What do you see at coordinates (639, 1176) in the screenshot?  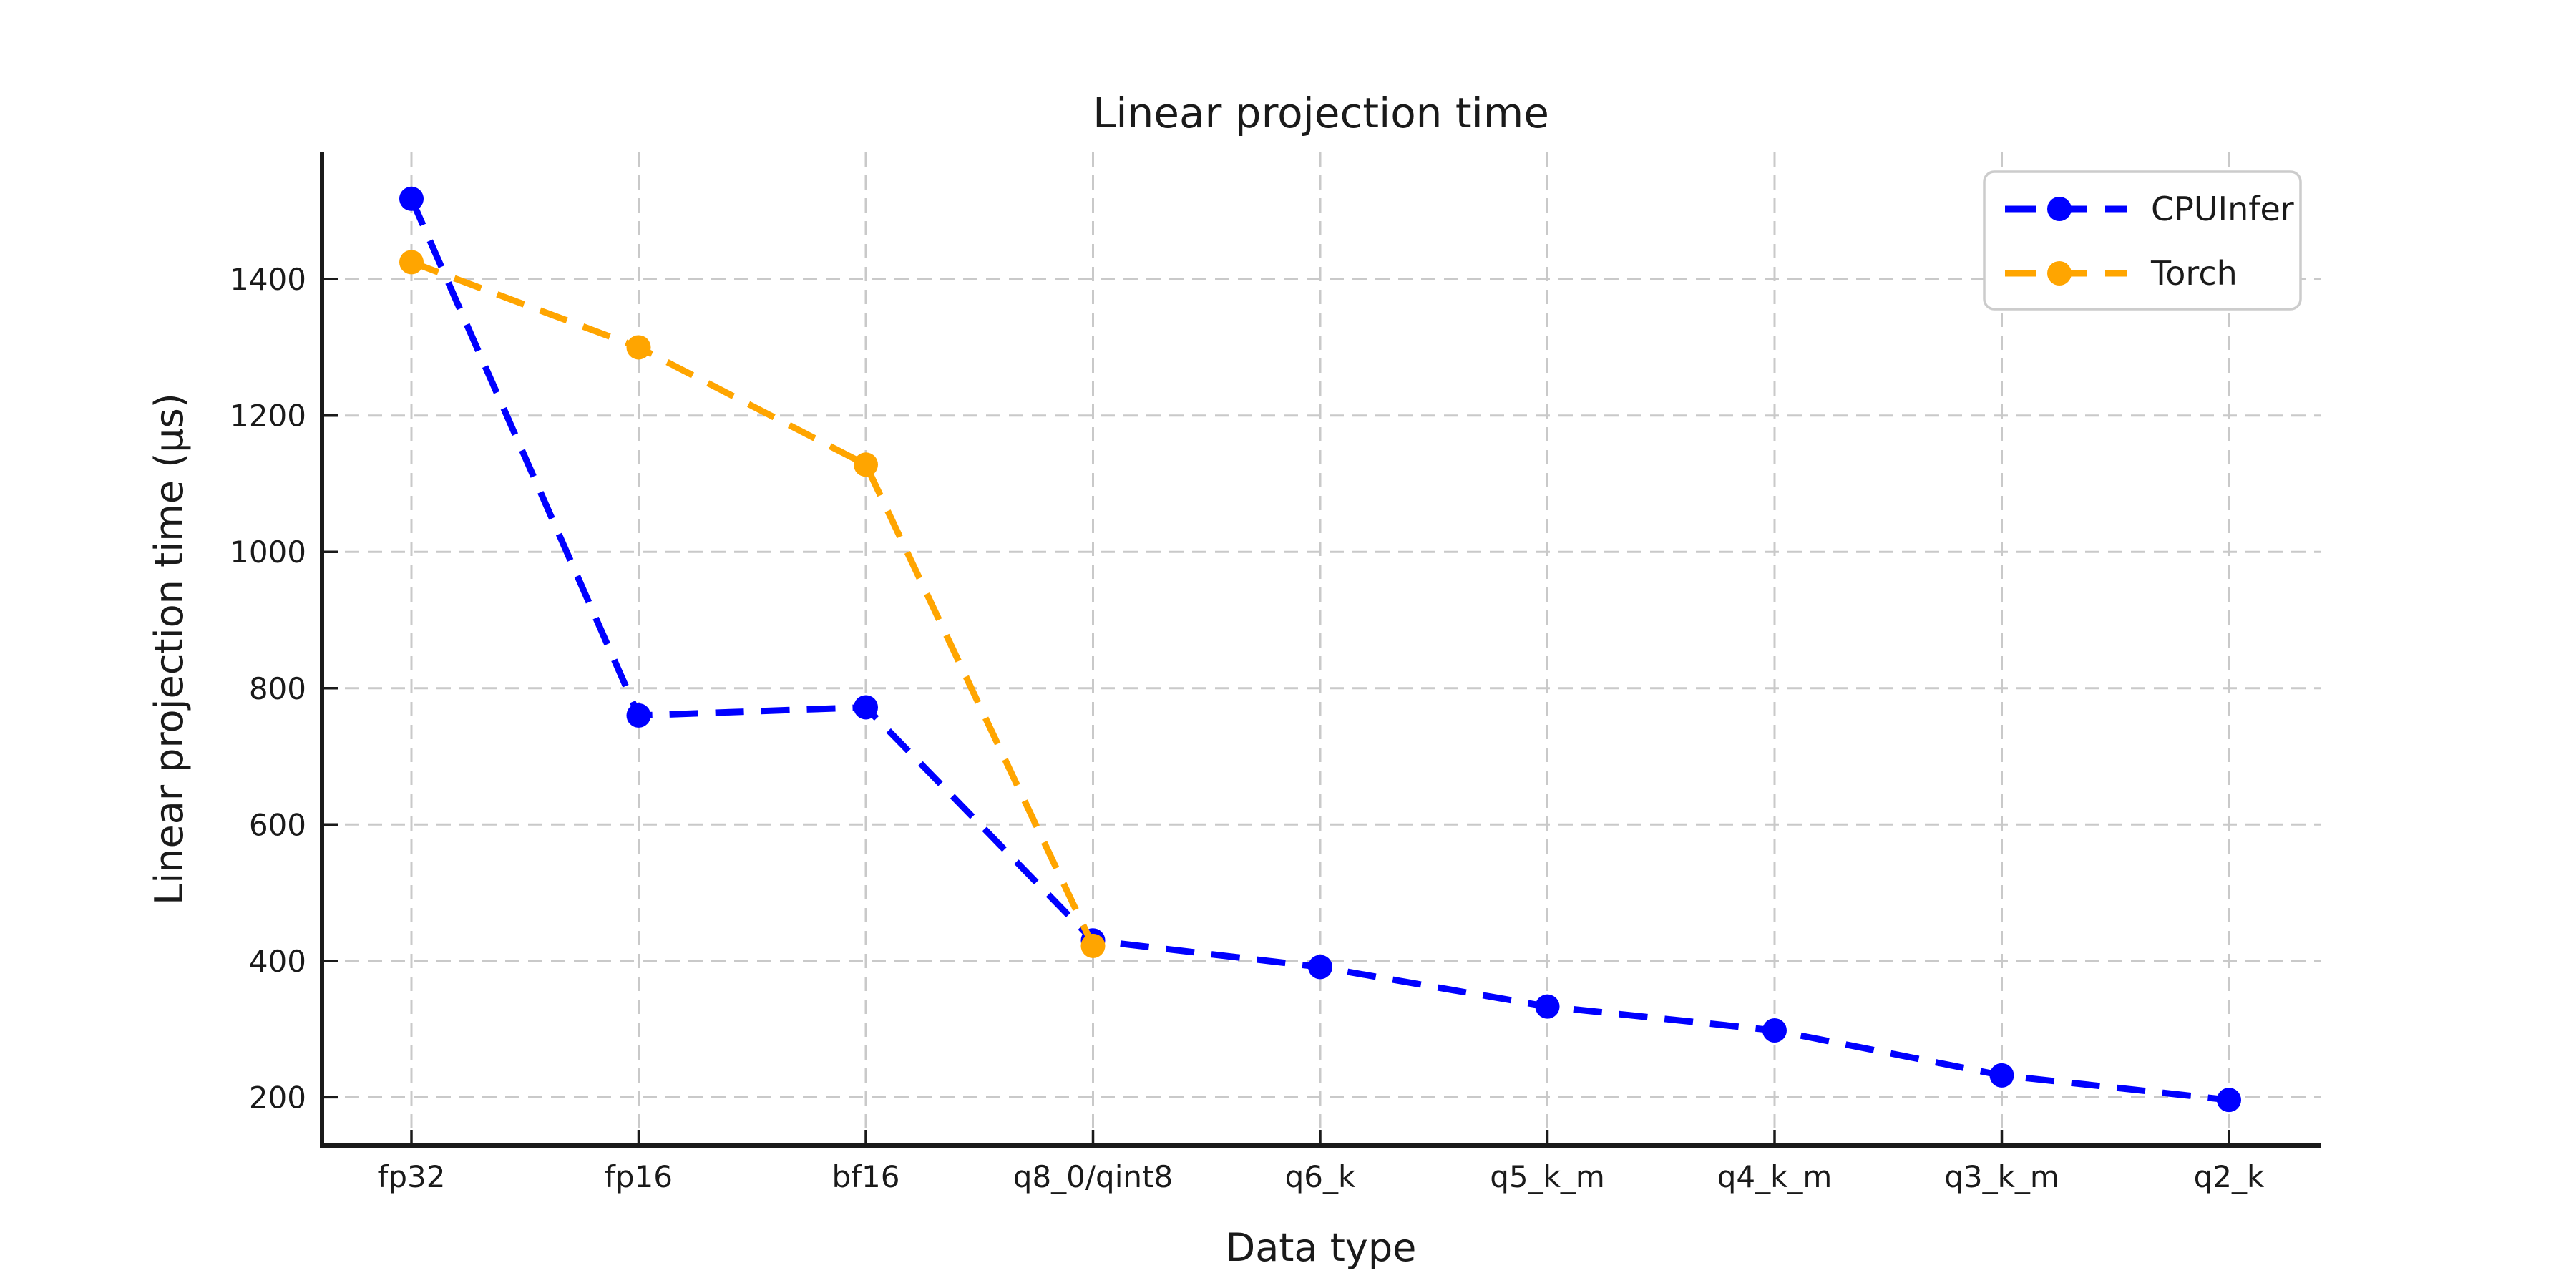 I see `x-tick-label: fp16` at bounding box center [639, 1176].